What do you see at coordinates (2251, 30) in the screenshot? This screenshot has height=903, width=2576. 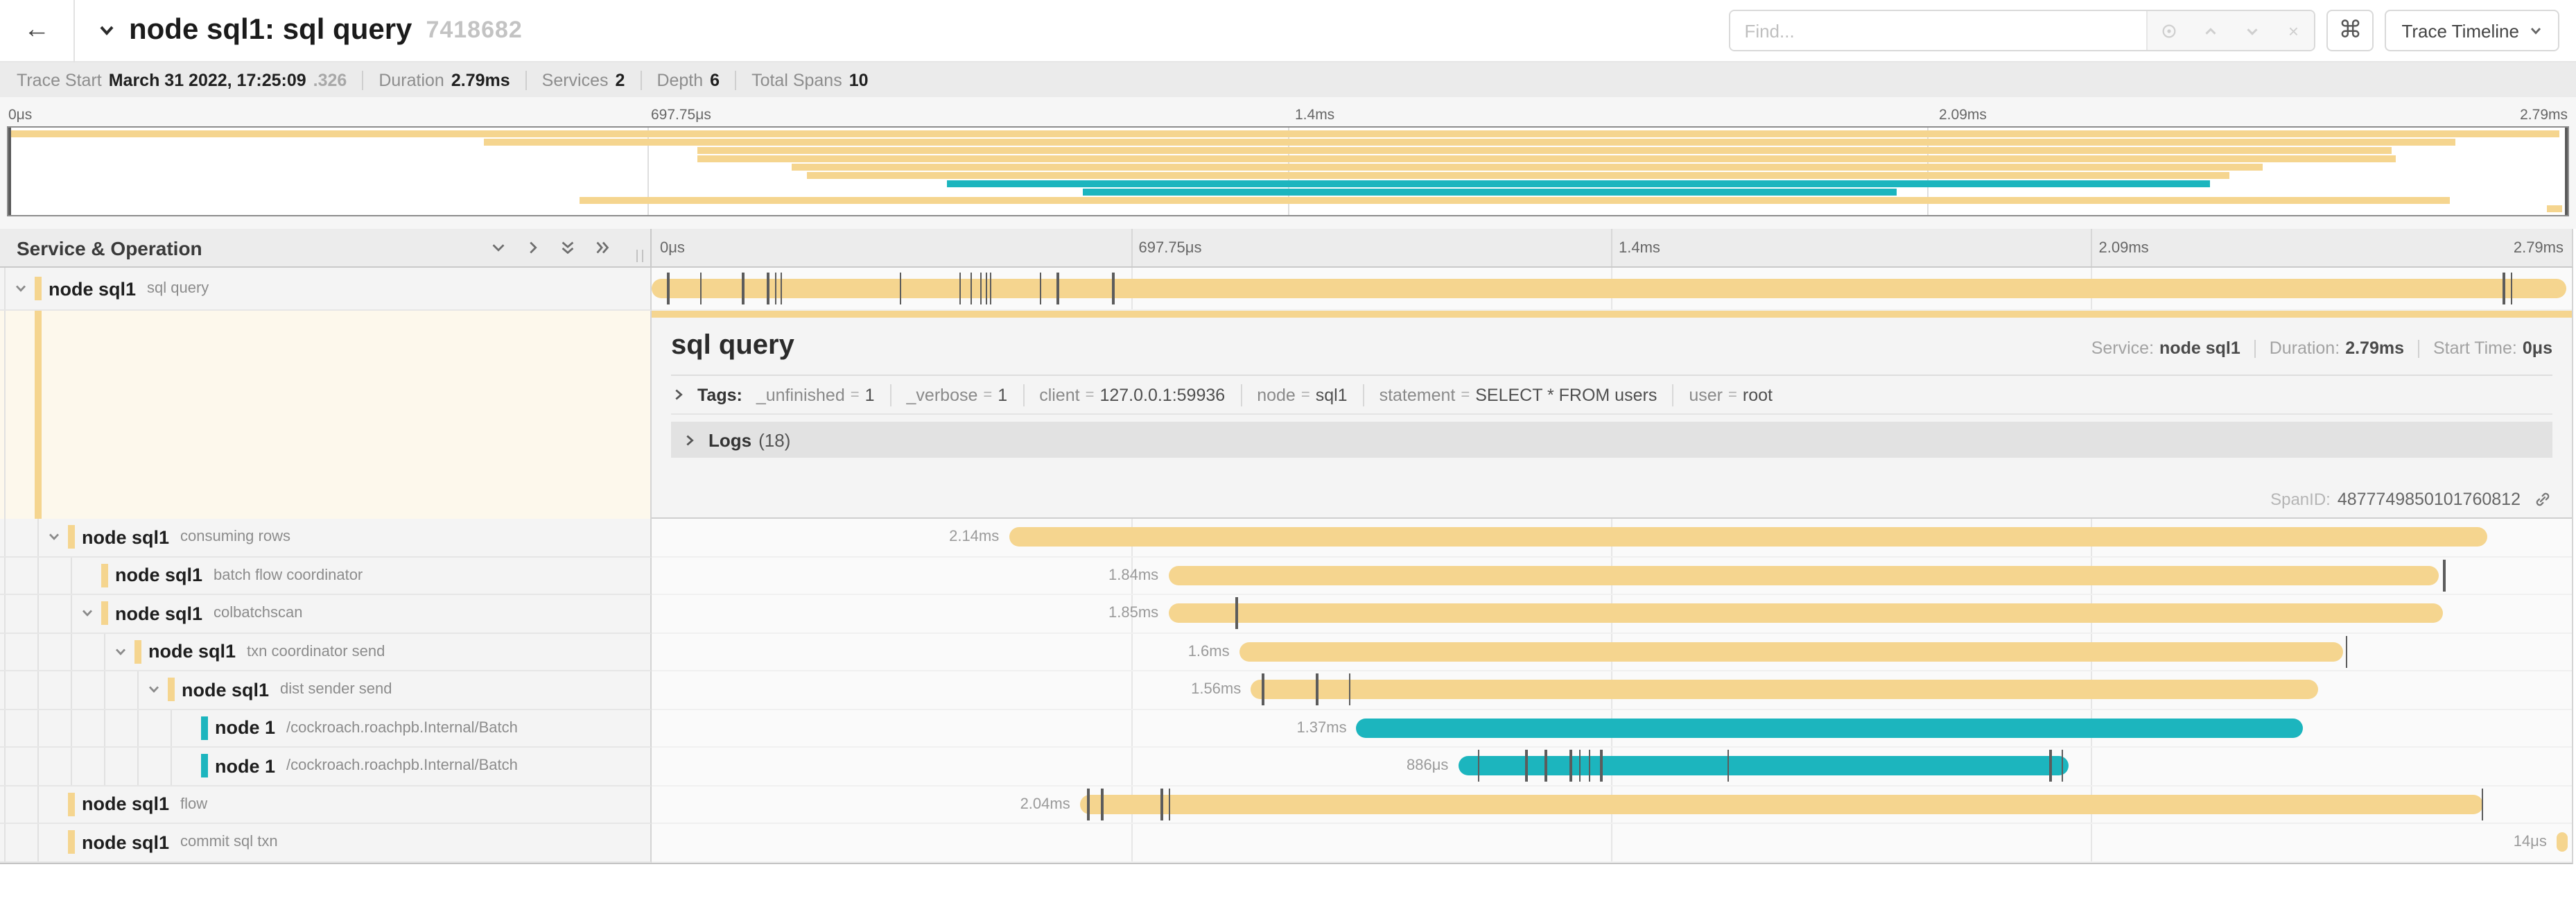 I see `next-result-chevron-down-icon` at bounding box center [2251, 30].